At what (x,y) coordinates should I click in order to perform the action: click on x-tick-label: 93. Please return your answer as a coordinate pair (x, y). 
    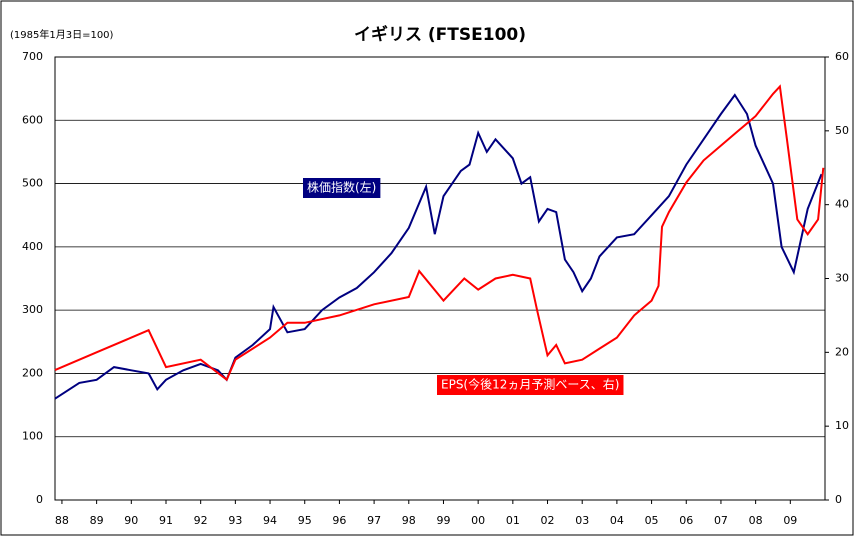
    Looking at the image, I should click on (235, 520).